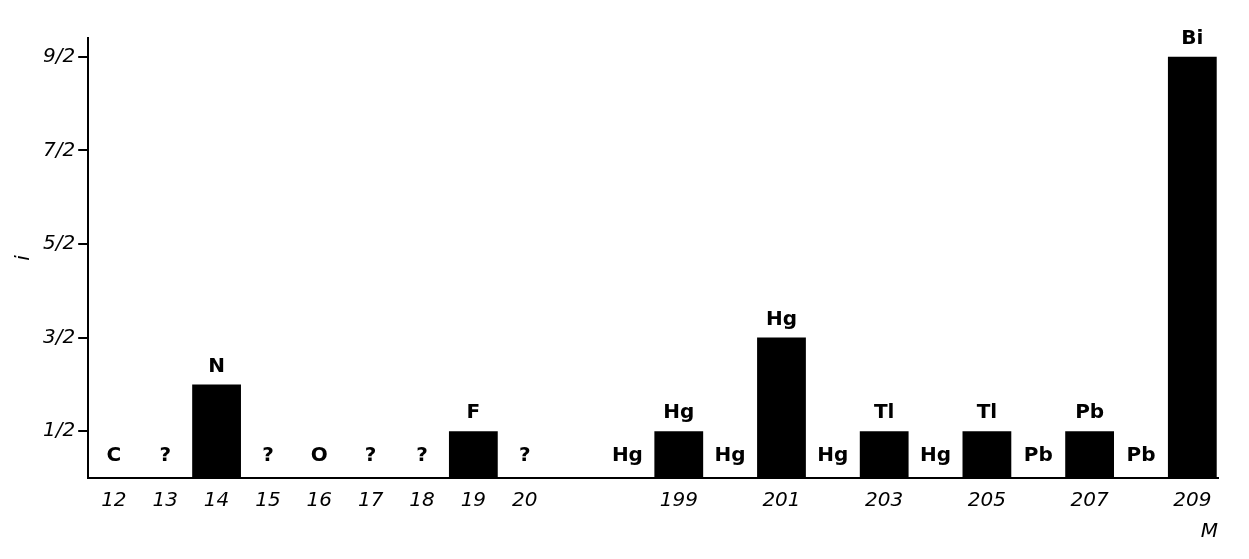  Describe the element at coordinates (216, 364) in the screenshot. I see `data-label: N` at that location.